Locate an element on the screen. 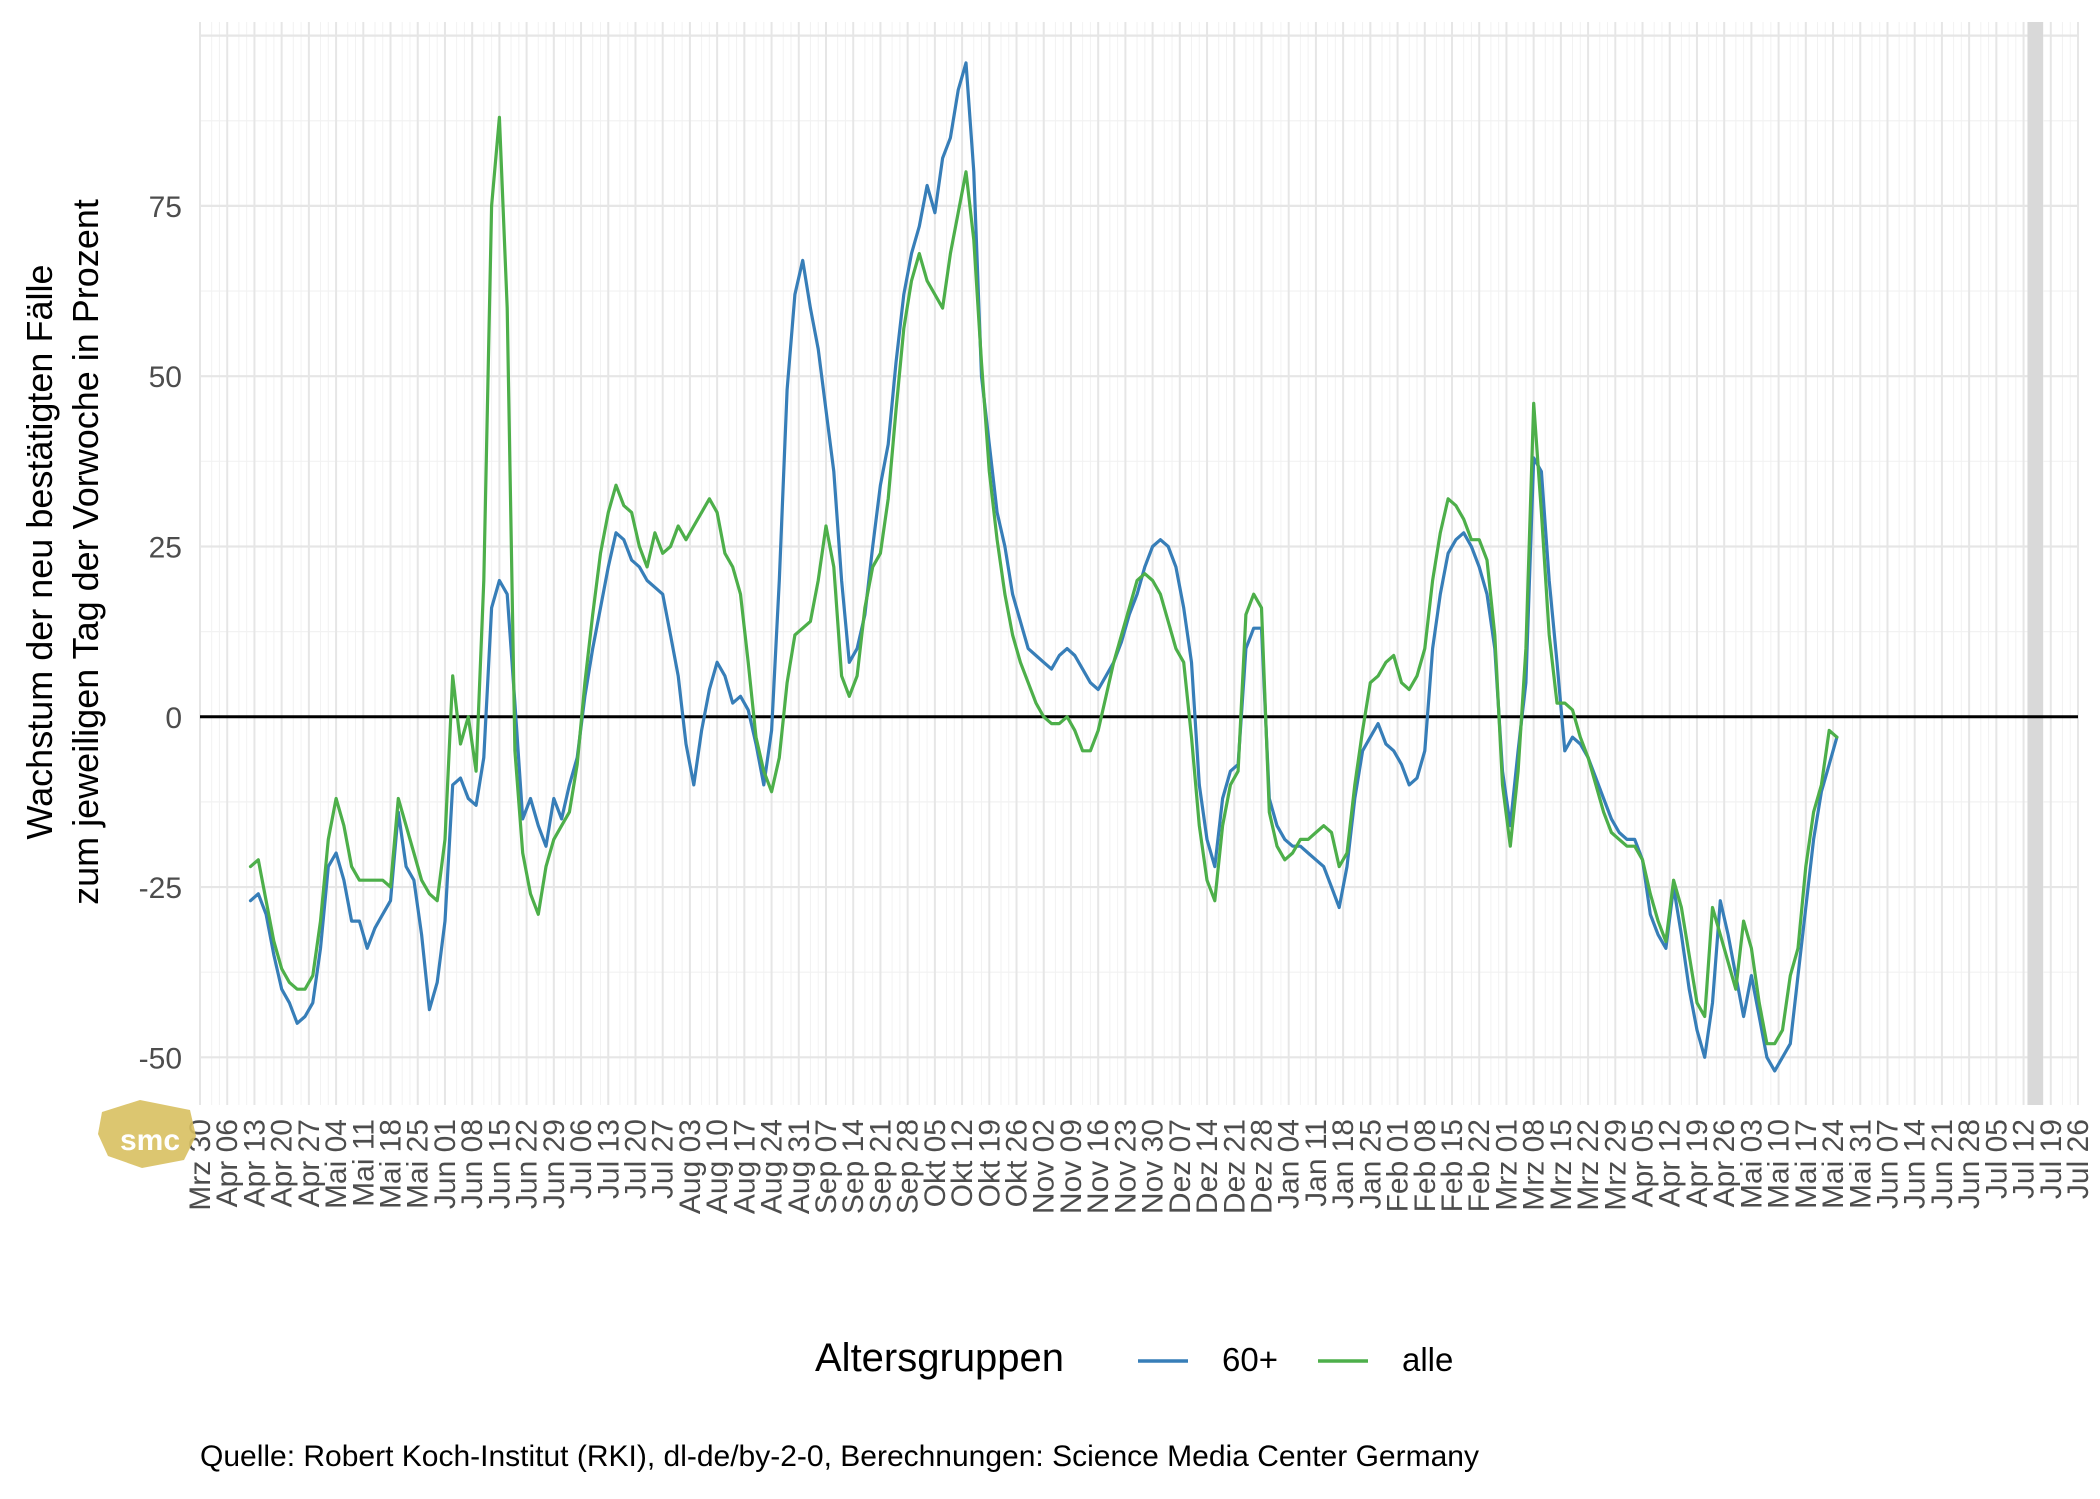  x-tick-label: Feb 22 is located at coordinates (1479, 1165).